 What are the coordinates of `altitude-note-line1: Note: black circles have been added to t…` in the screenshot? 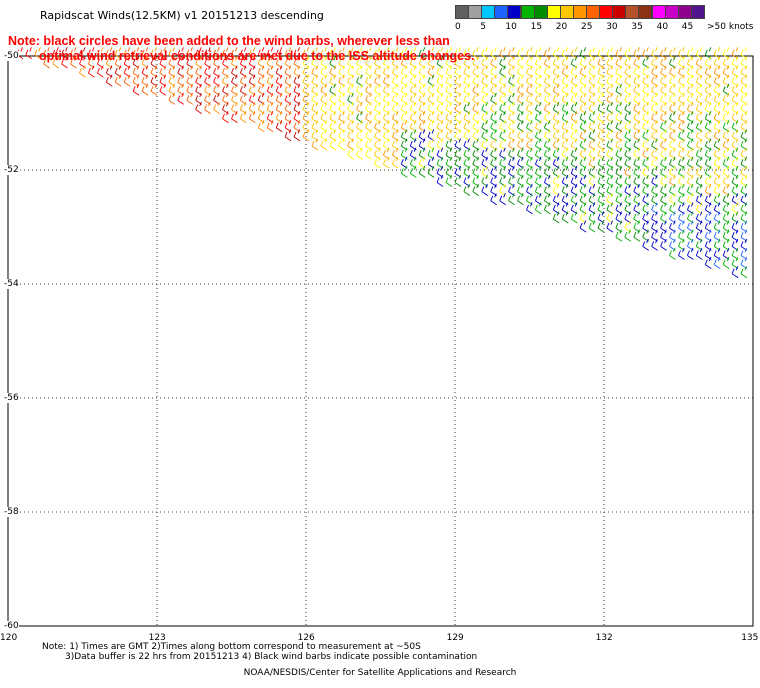 It's located at (229, 41).